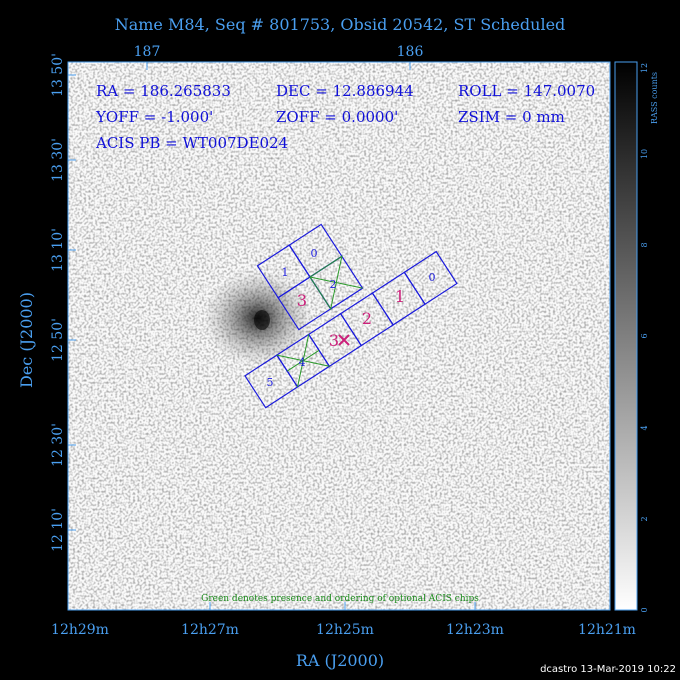 The width and height of the screenshot is (680, 680). I want to click on footer: dcastro 13-Mar-2019 10:22, so click(608, 669).